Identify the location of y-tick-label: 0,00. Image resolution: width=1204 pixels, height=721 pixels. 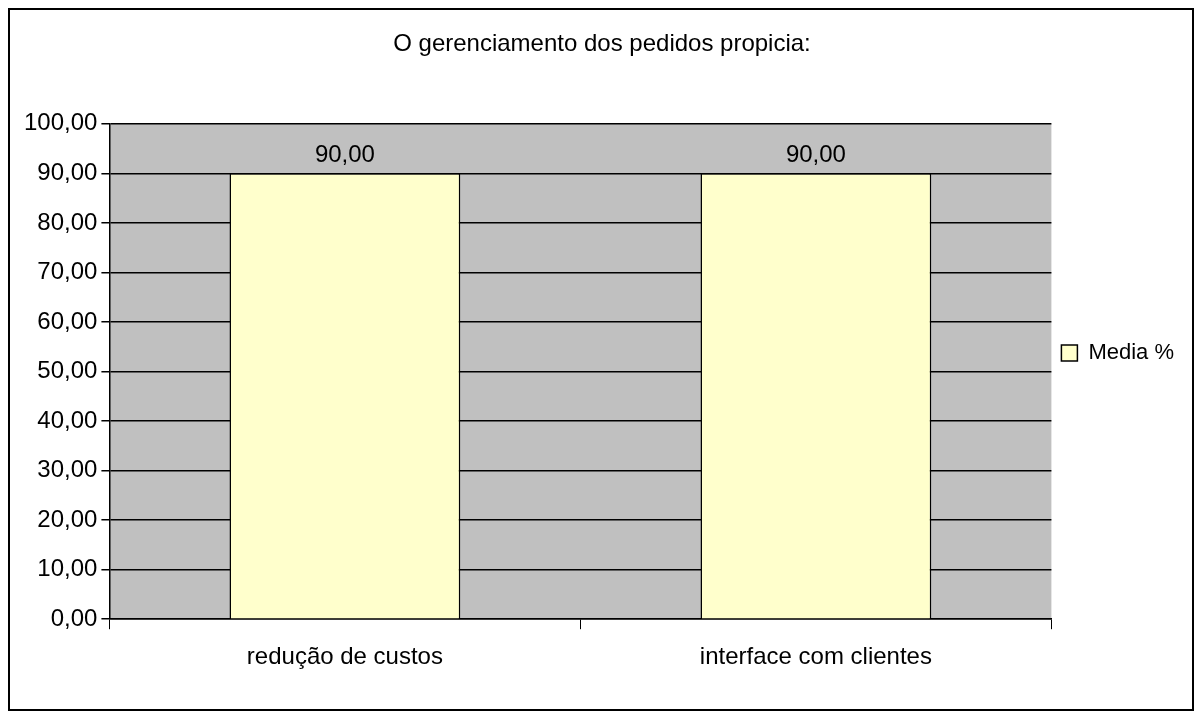
(74, 617).